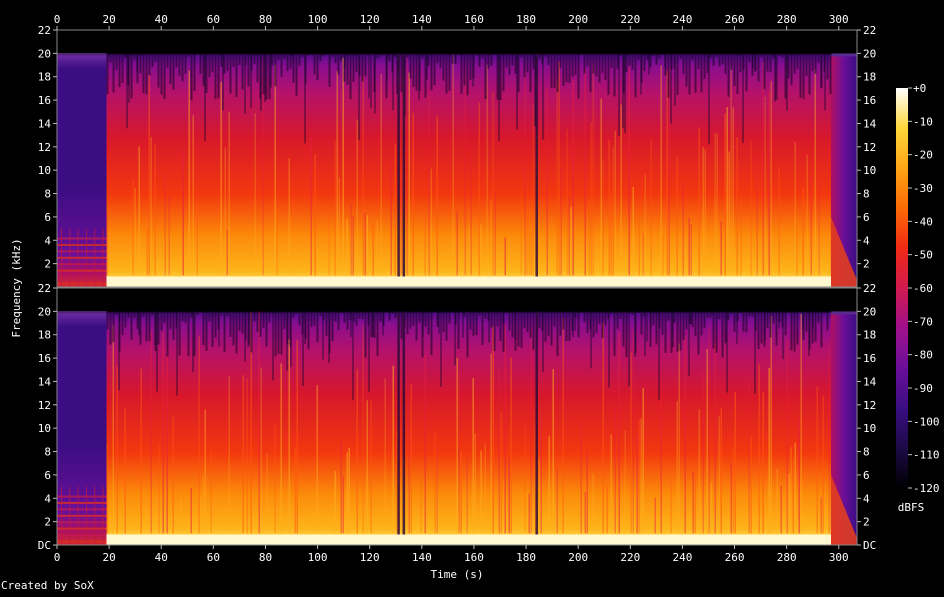 The height and width of the screenshot is (597, 944). I want to click on dropout-column, so click(536, 165).